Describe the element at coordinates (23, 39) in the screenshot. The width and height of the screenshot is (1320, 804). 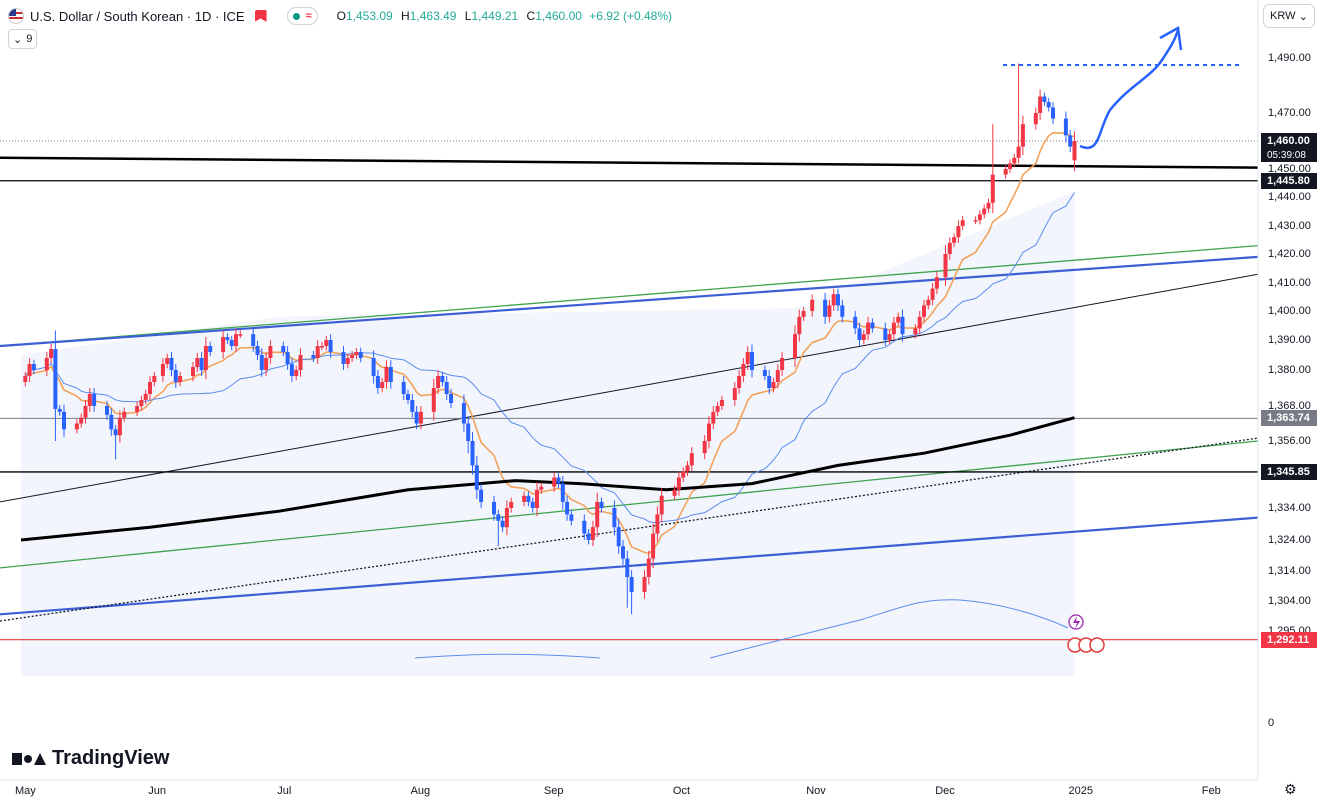
I see `indicators-toggle-button: ⌄ 9` at that location.